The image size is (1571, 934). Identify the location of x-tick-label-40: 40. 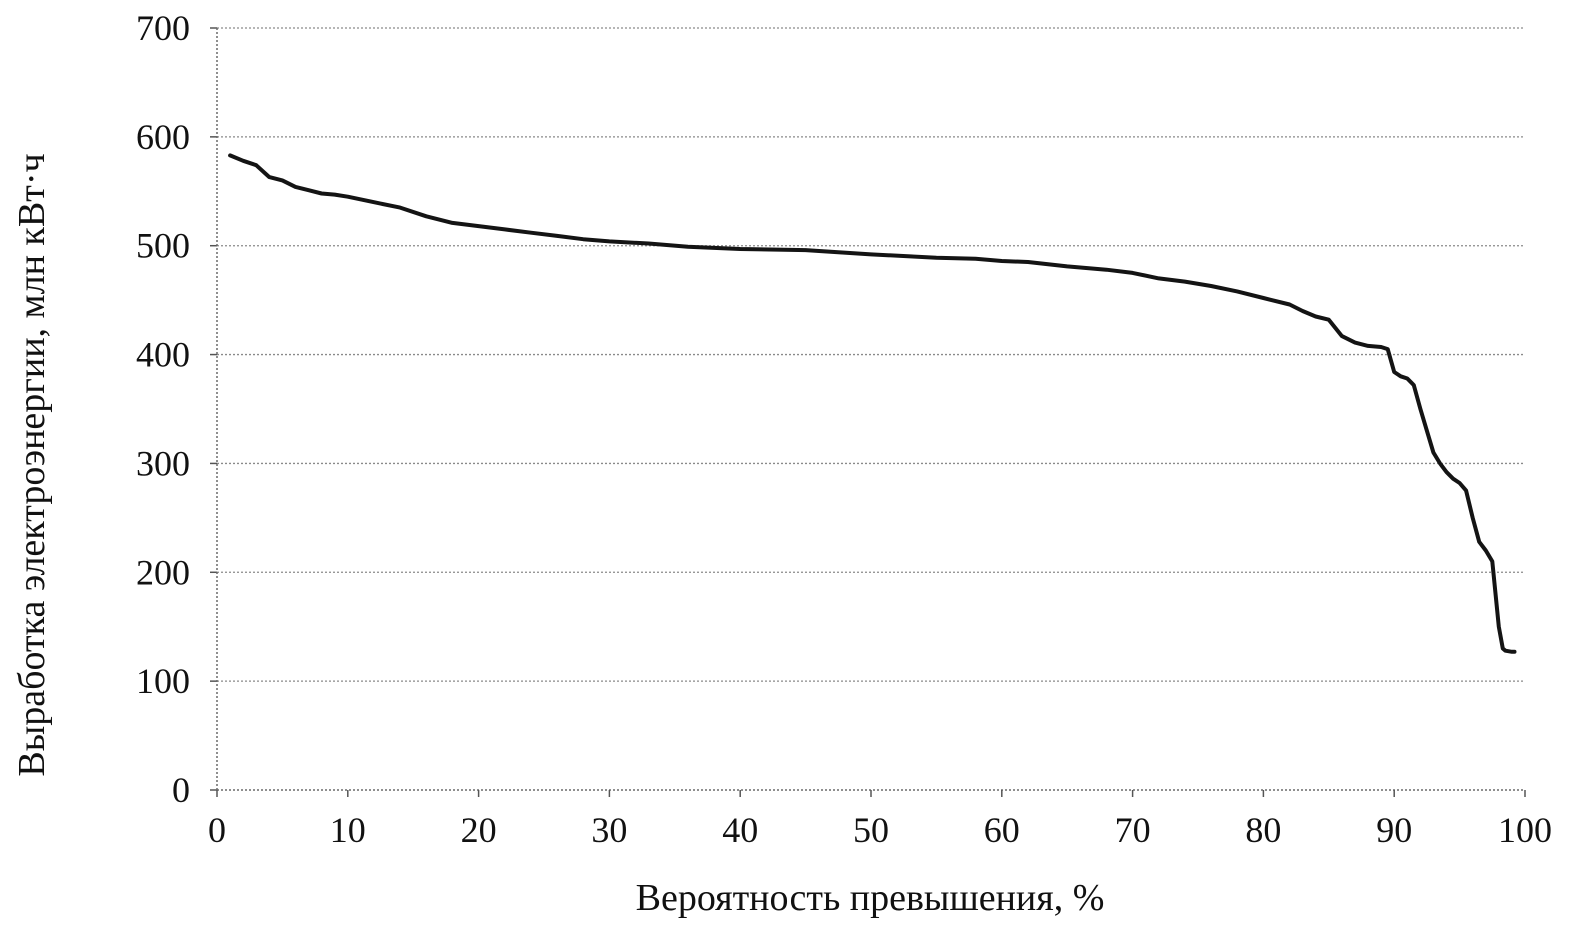
(740, 830).